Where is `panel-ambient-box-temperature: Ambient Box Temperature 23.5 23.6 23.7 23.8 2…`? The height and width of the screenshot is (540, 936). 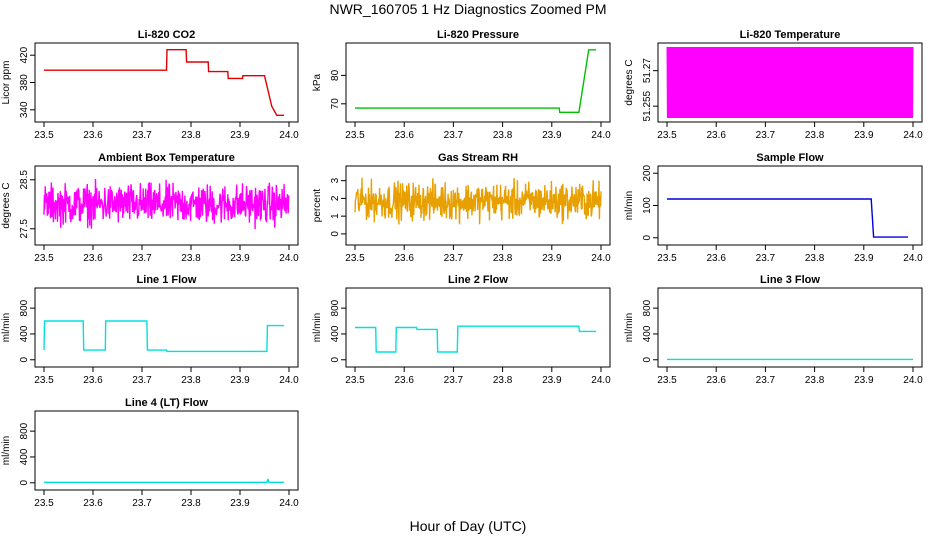
panel-ambient-box-temperature: Ambient Box Temperature 23.5 23.6 23.7 23.8 2… is located at coordinates (150, 208).